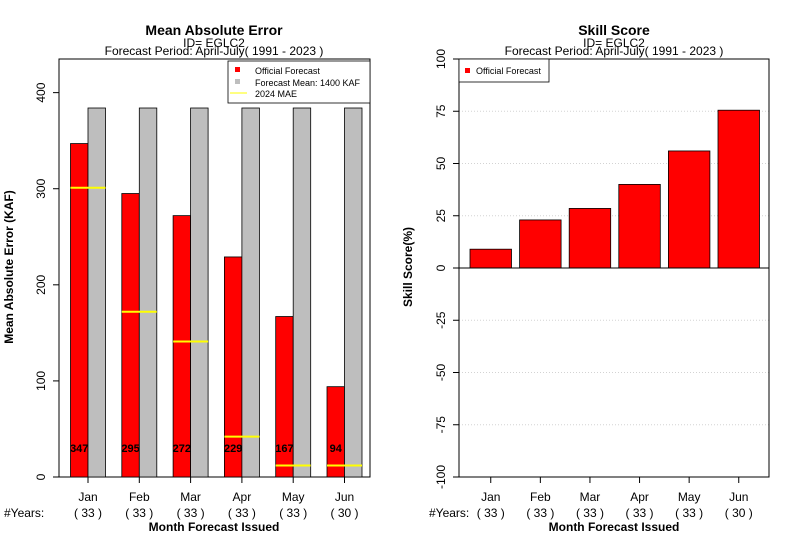  I want to click on skill-x-tick-label: Jun, so click(738, 497).